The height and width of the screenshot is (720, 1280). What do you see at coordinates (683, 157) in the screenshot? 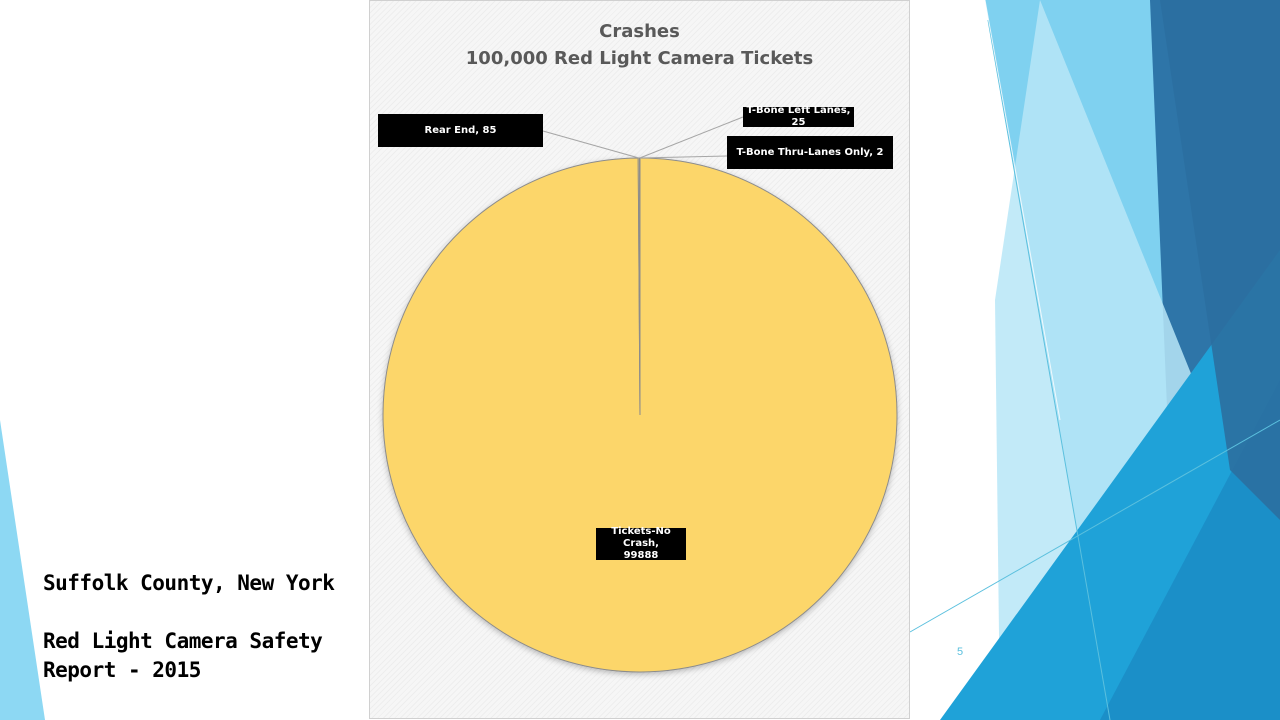
I see `leader-line-t-bone-thru-lanes-only` at bounding box center [683, 157].